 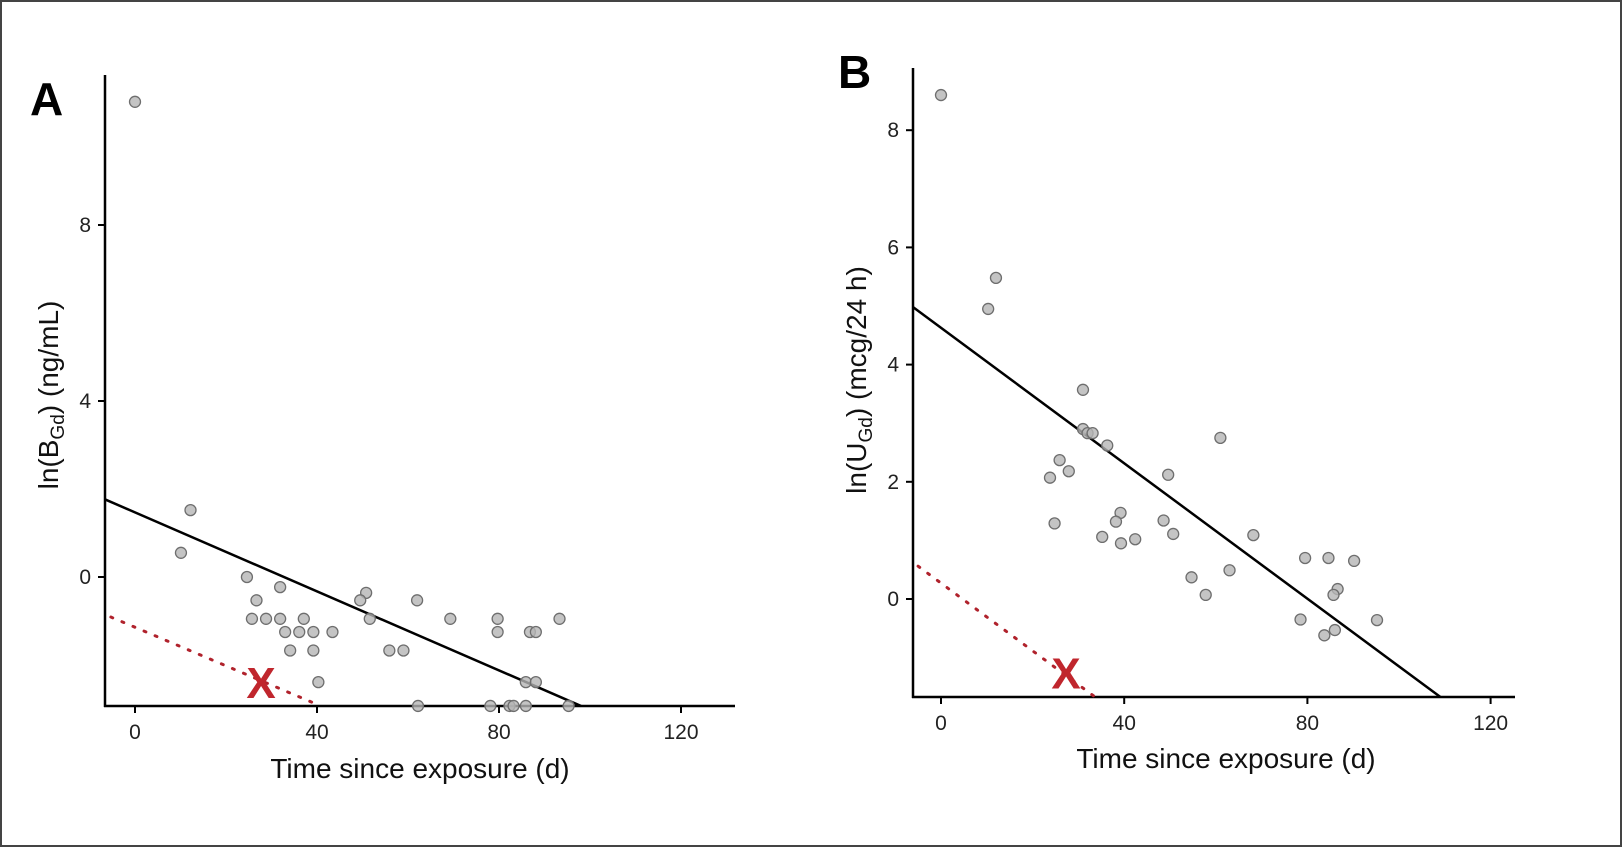 What do you see at coordinates (1065, 673) in the screenshot?
I see `panel-b-x-marker: X` at bounding box center [1065, 673].